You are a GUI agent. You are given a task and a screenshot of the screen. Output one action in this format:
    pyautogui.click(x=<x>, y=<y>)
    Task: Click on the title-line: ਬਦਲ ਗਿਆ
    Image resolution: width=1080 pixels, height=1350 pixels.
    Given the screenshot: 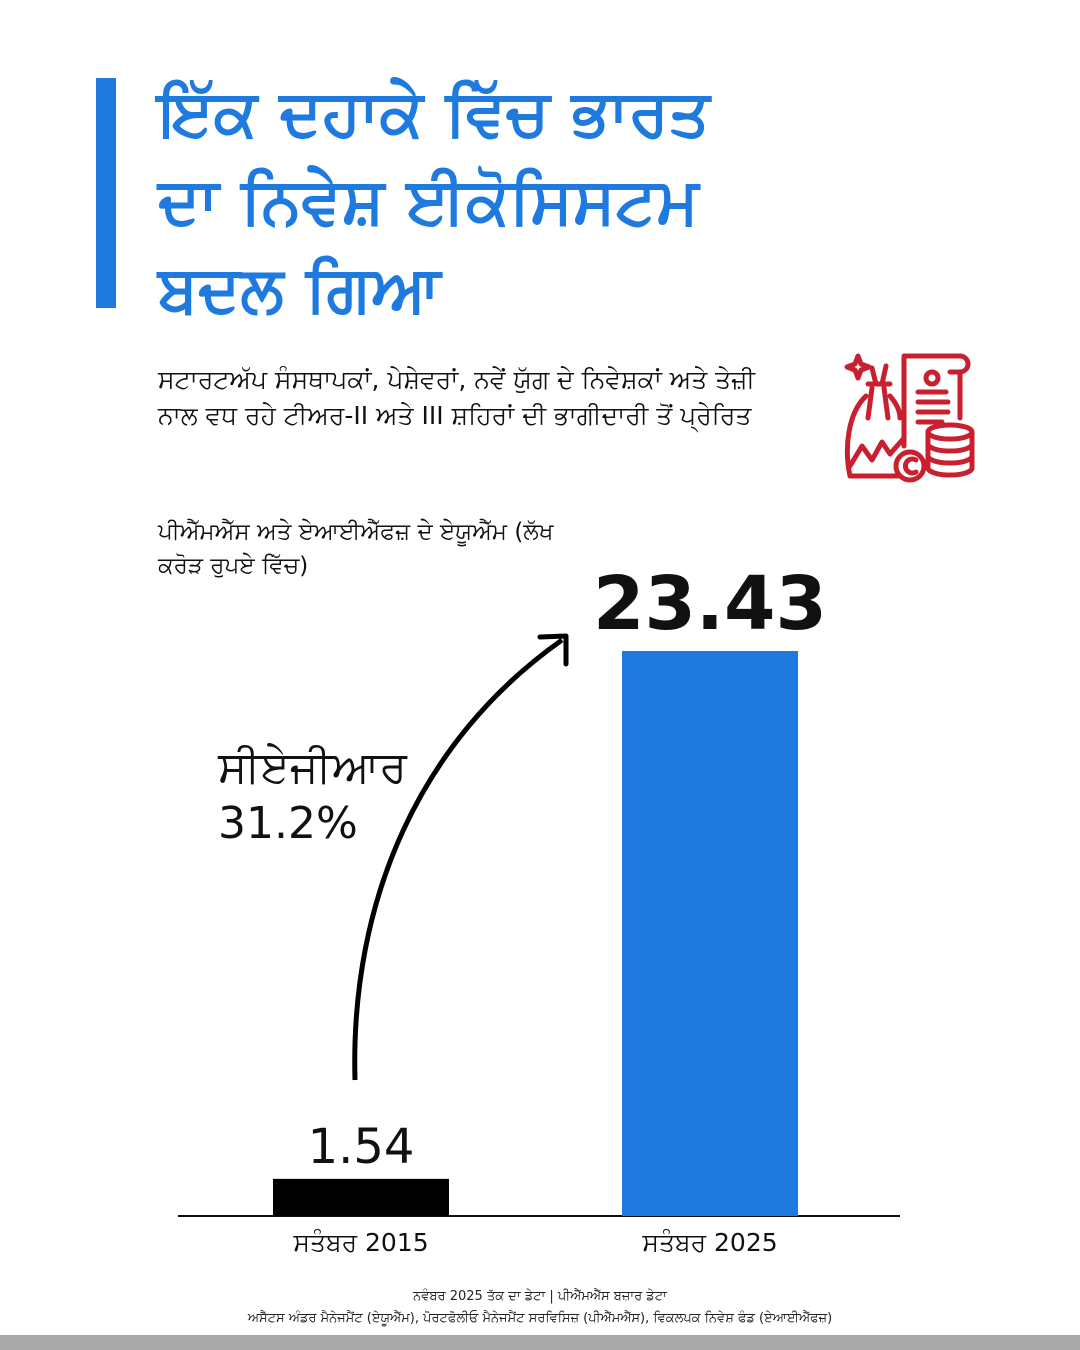 What is the action you would take?
    pyautogui.click(x=299, y=290)
    